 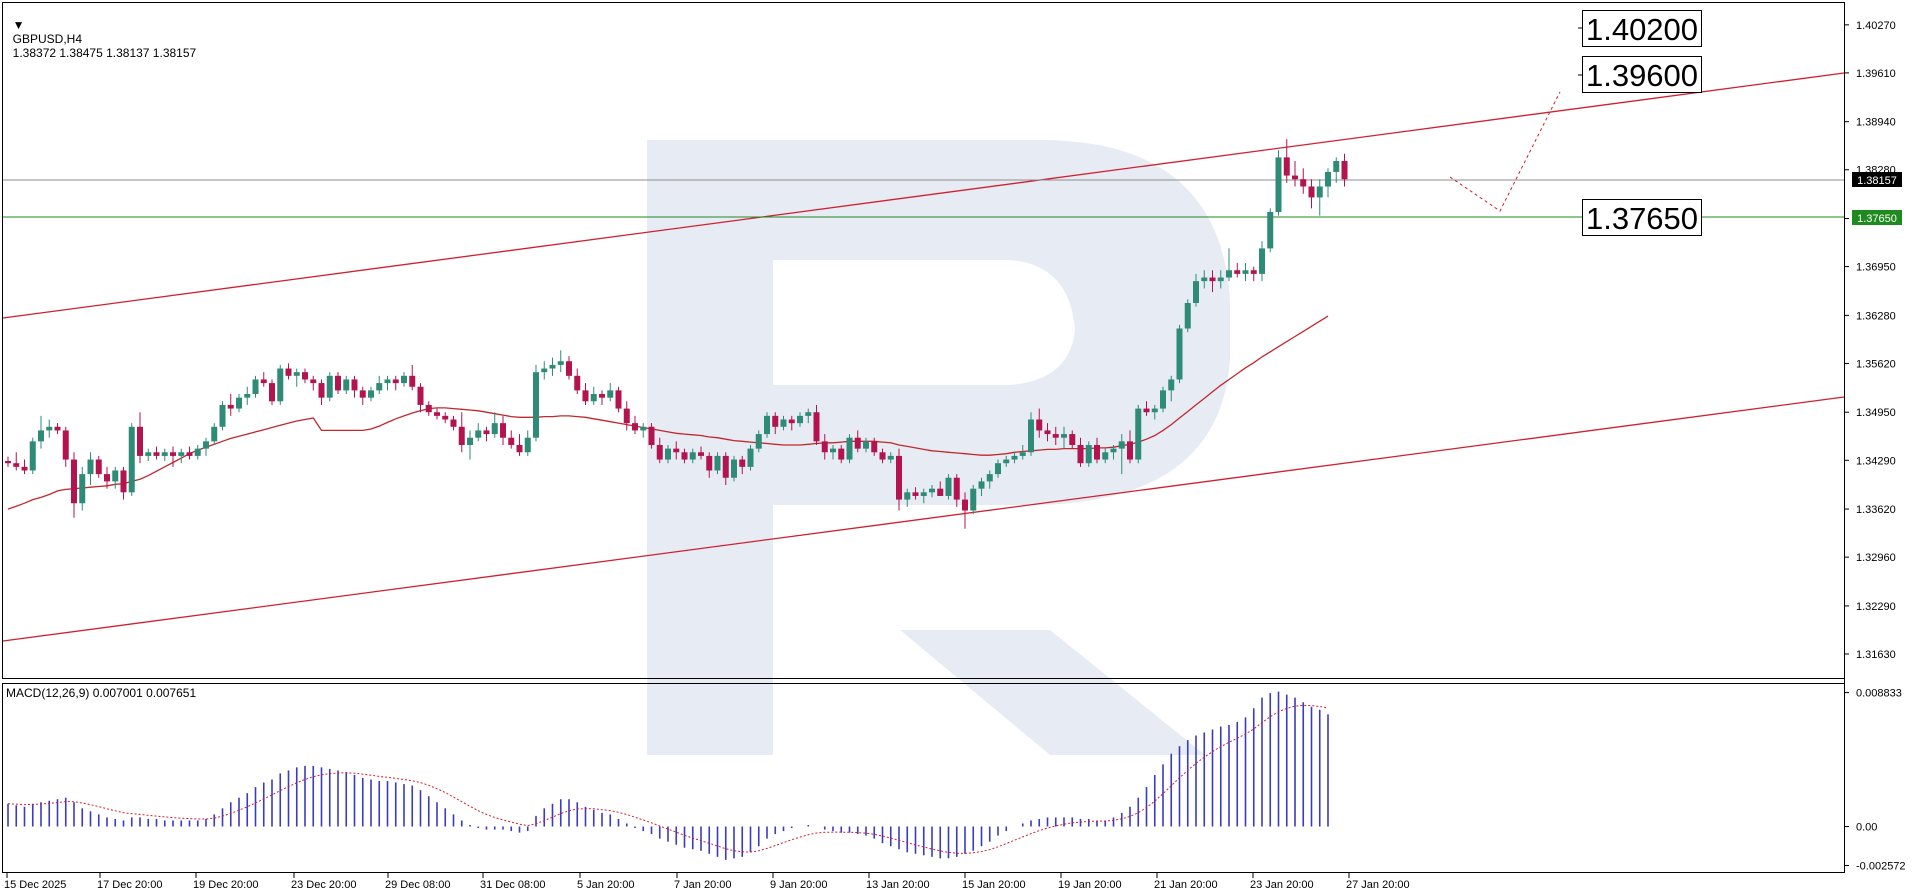 What do you see at coordinates (1876, 655) in the screenshot?
I see `y-tick-label: 1.31630` at bounding box center [1876, 655].